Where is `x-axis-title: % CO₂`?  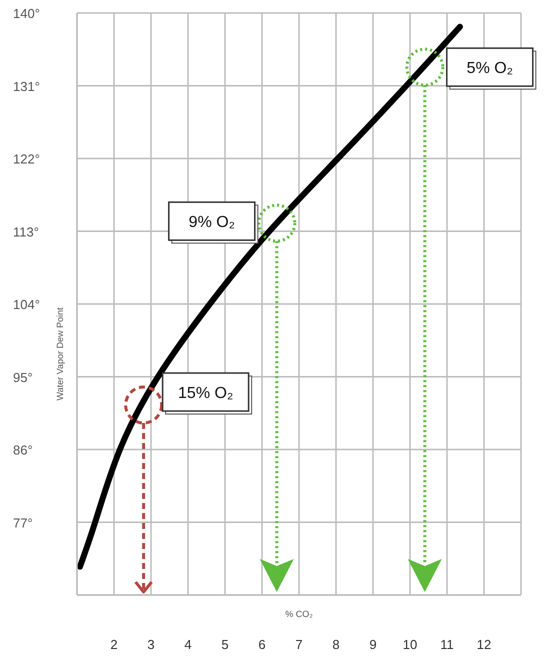 x-axis-title: % CO₂ is located at coordinates (299, 614).